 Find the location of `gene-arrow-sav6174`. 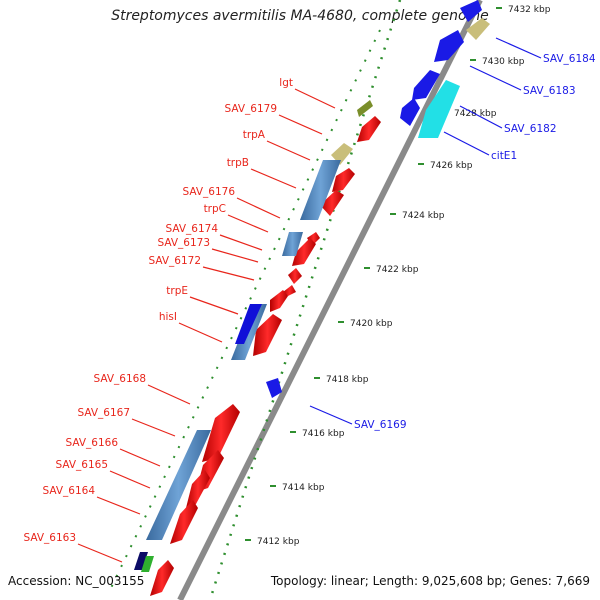

gene-arrow-sav6174 is located at coordinates (304, 252).